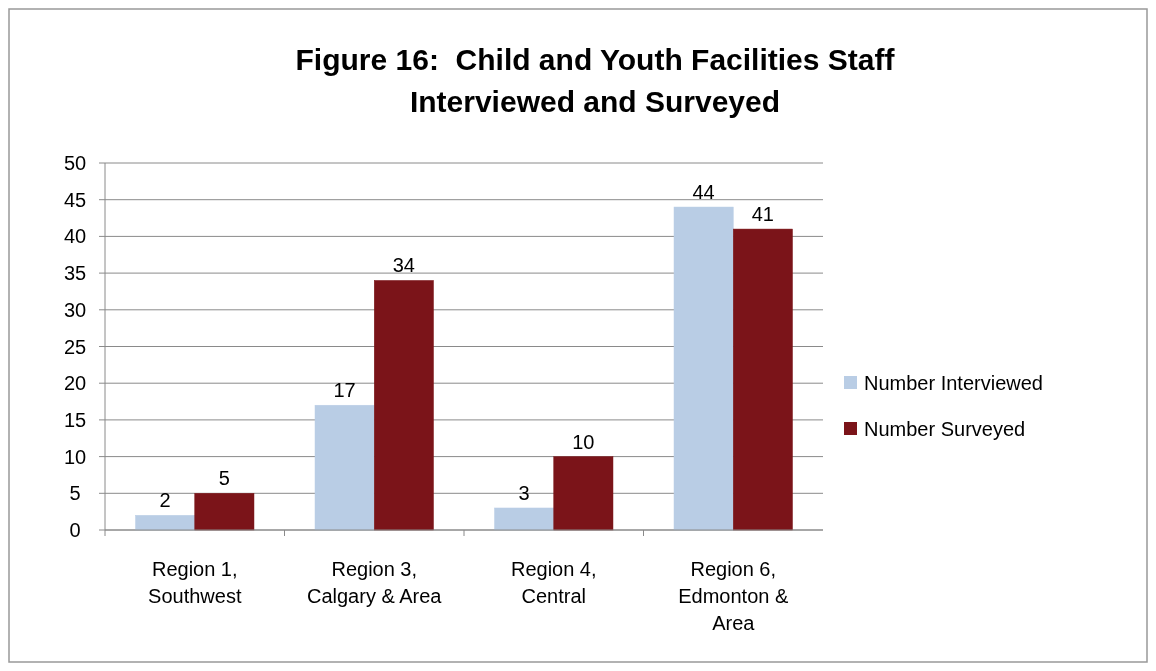 The width and height of the screenshot is (1156, 671). What do you see at coordinates (403, 265) in the screenshot?
I see `data-label: 34` at bounding box center [403, 265].